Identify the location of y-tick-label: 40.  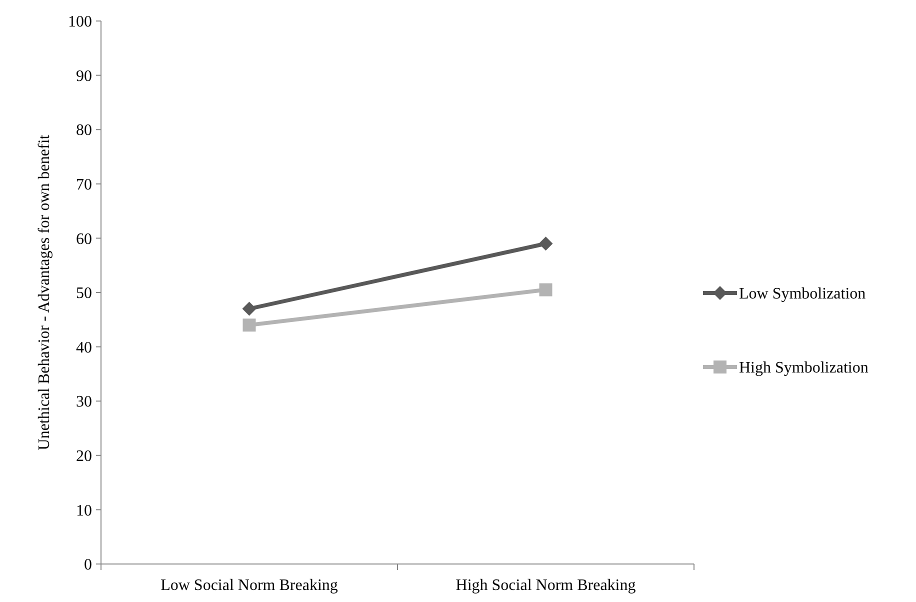
(84, 347).